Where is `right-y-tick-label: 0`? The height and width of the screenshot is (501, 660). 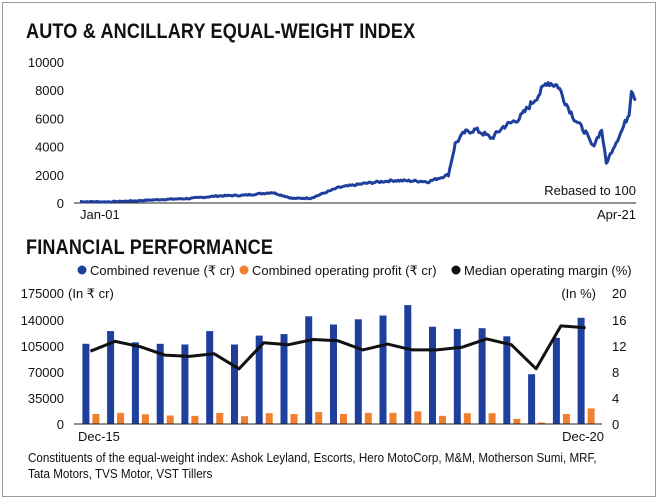 right-y-tick-label: 0 is located at coordinates (615, 424).